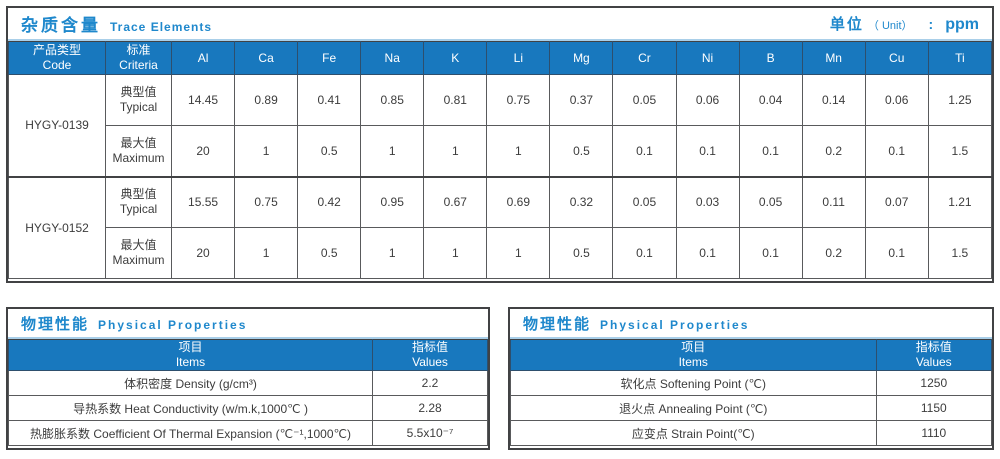 This screenshot has width=1000, height=459. I want to click on criteria-header-zh: 标准, so click(138, 50).